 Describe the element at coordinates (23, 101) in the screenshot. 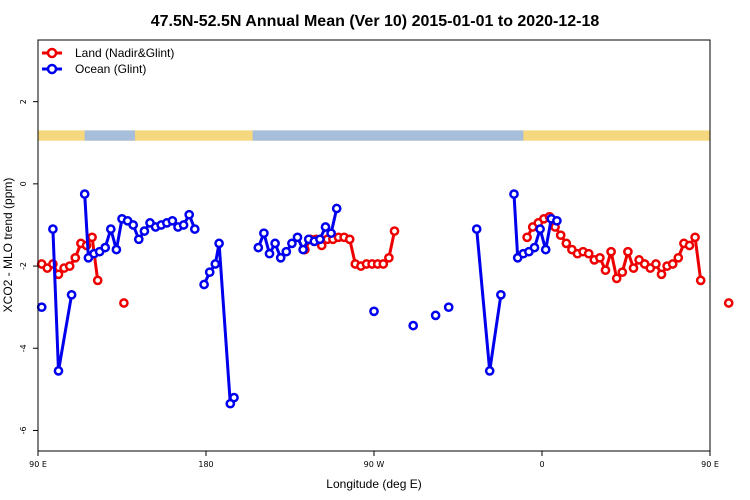

I see `y-tick-label: 2` at that location.